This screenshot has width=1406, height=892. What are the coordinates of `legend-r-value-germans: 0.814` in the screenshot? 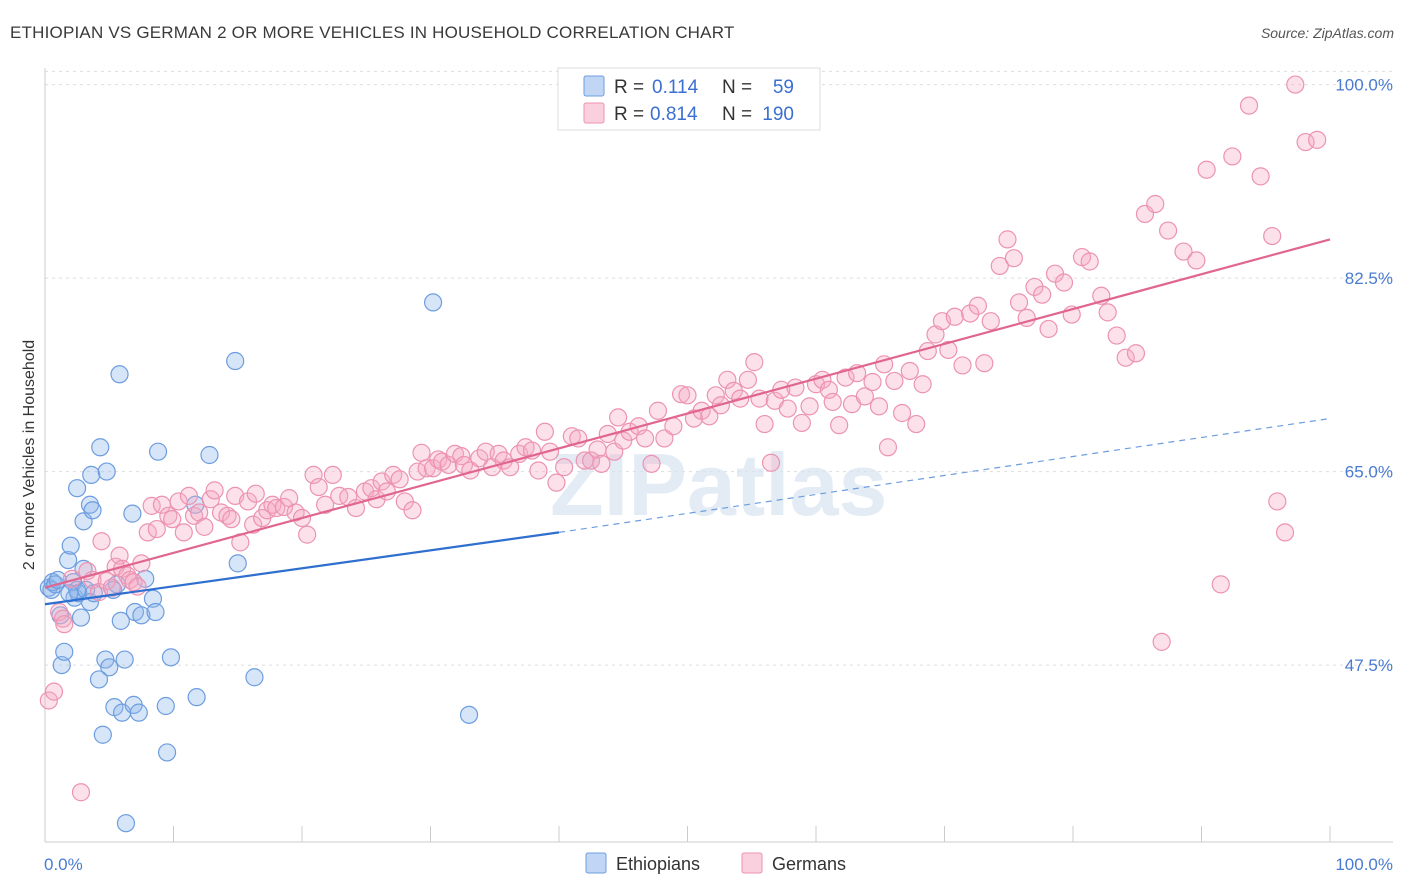 It's located at (674, 114).